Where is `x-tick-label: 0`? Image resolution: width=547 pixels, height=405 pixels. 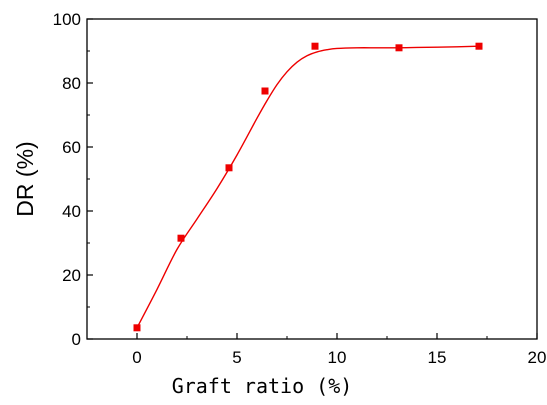 x-tick-label: 0 is located at coordinates (136, 357).